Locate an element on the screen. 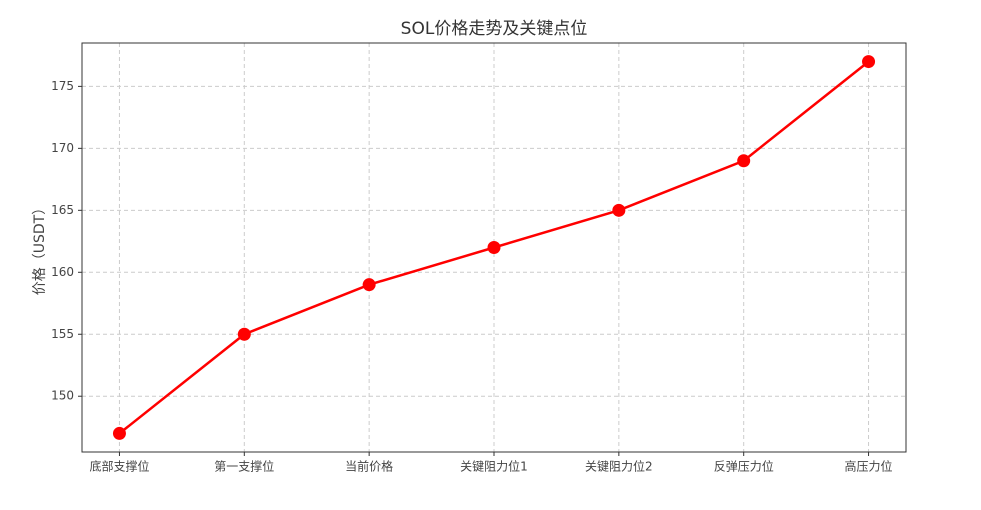 This screenshot has height=510, width=981. y-axis-label: 价格（USDT） is located at coordinates (40, 248).